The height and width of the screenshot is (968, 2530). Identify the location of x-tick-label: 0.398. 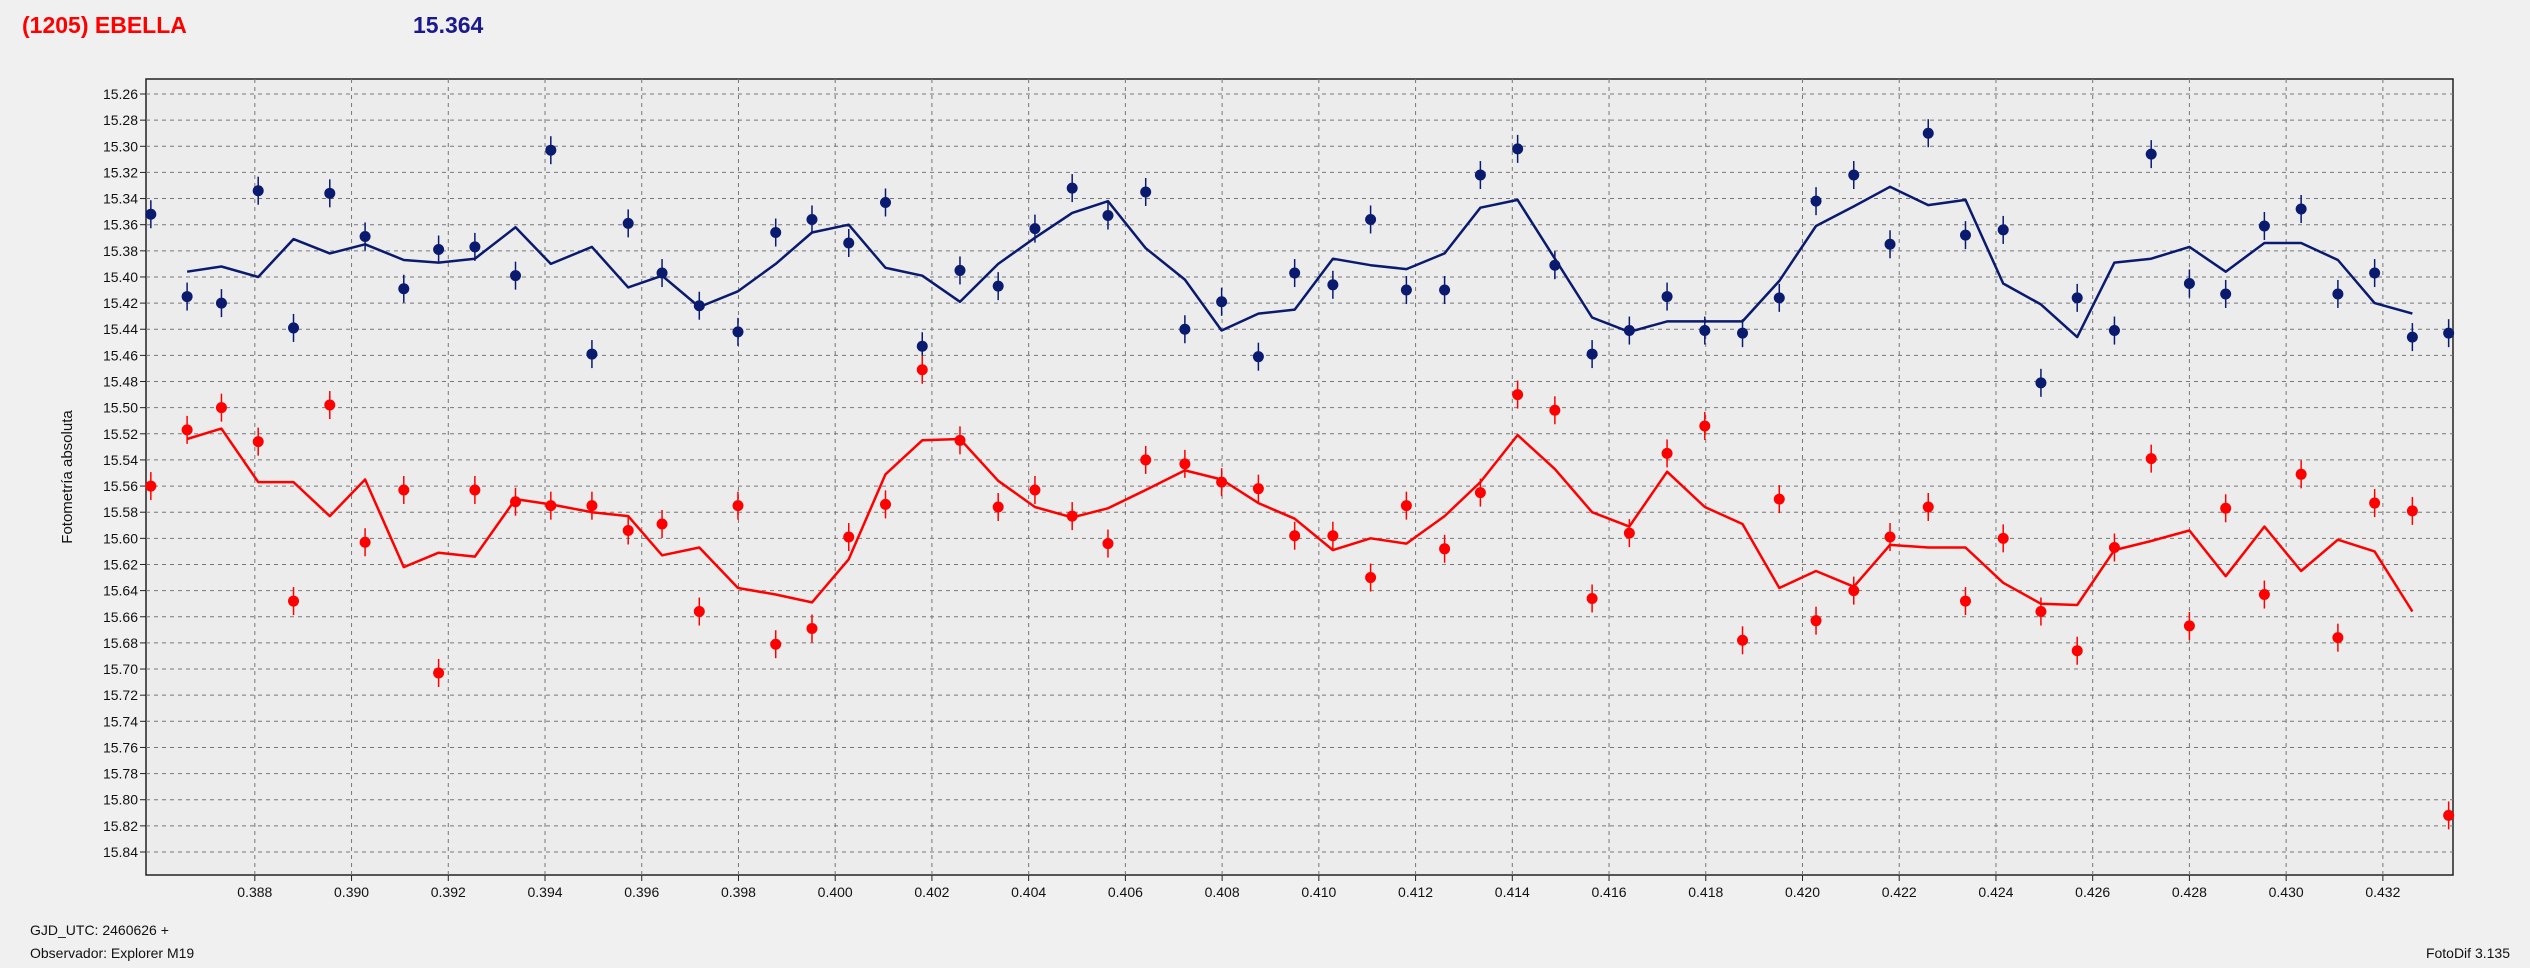
(738, 892).